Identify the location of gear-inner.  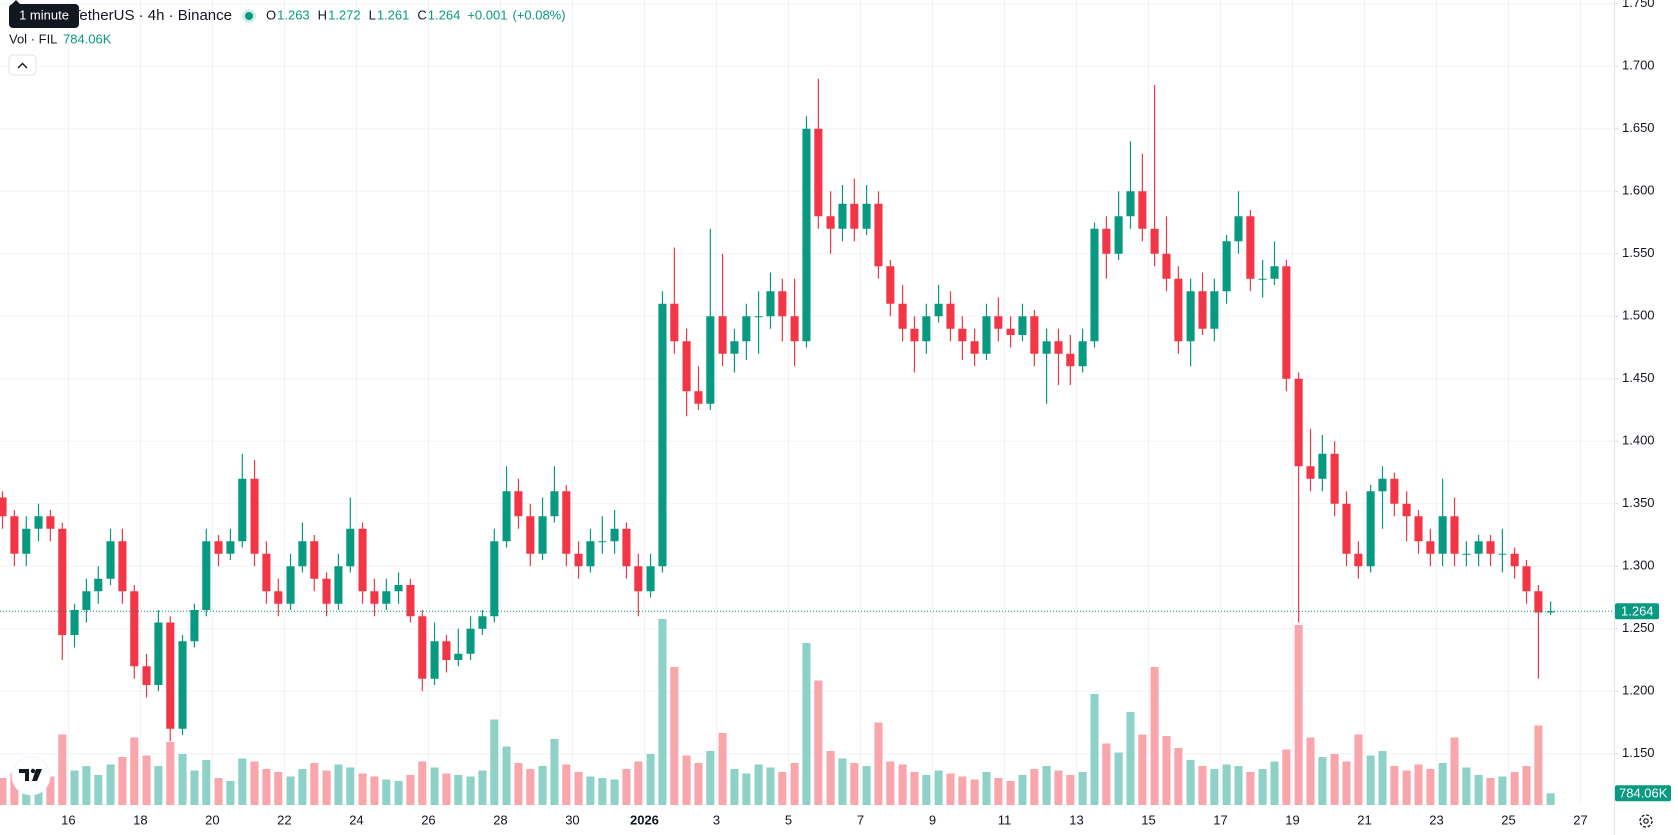
(1646, 821).